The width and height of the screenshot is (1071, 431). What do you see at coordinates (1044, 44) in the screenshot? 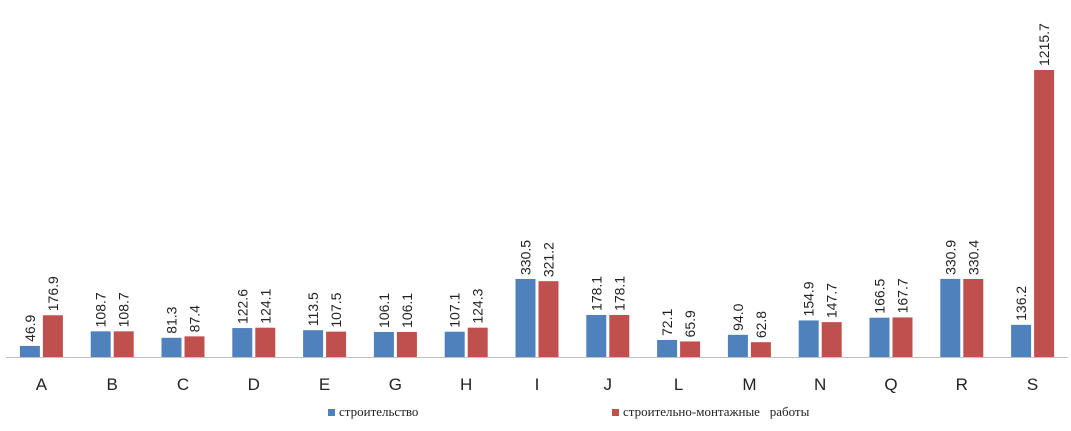
I see `data-label-s-series-2: 1215.7` at bounding box center [1044, 44].